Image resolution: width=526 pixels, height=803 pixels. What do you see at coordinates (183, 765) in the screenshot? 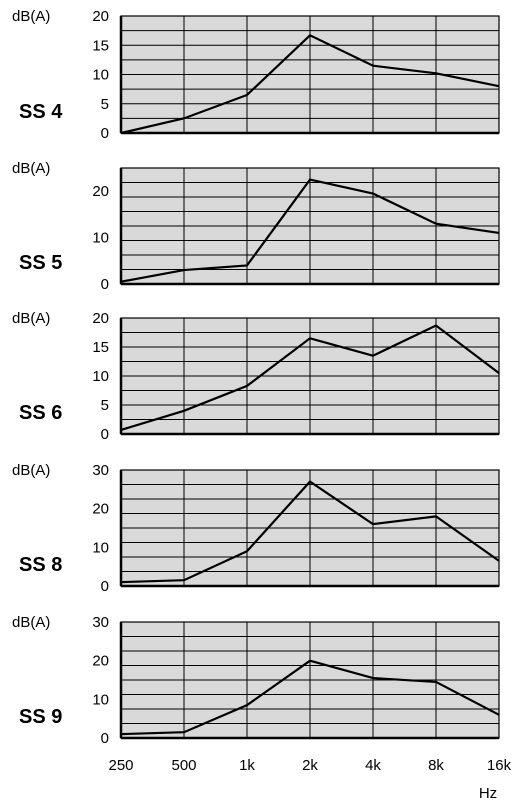
I see `x-tick-label: 500` at bounding box center [183, 765].